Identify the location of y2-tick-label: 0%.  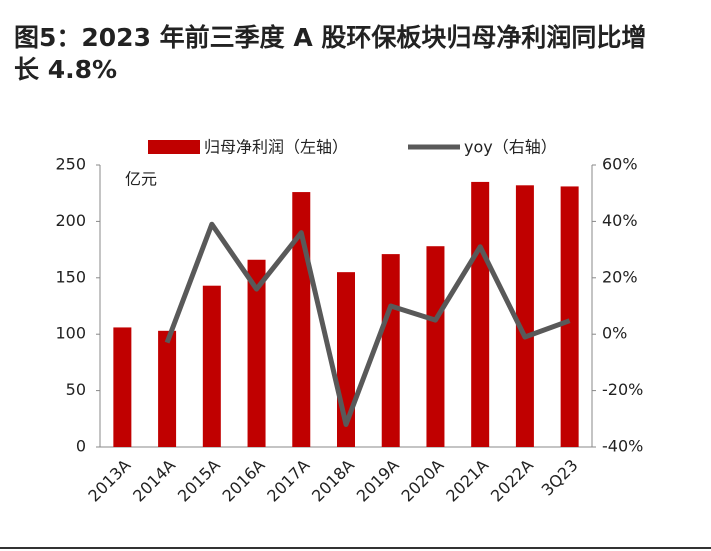
(614, 333).